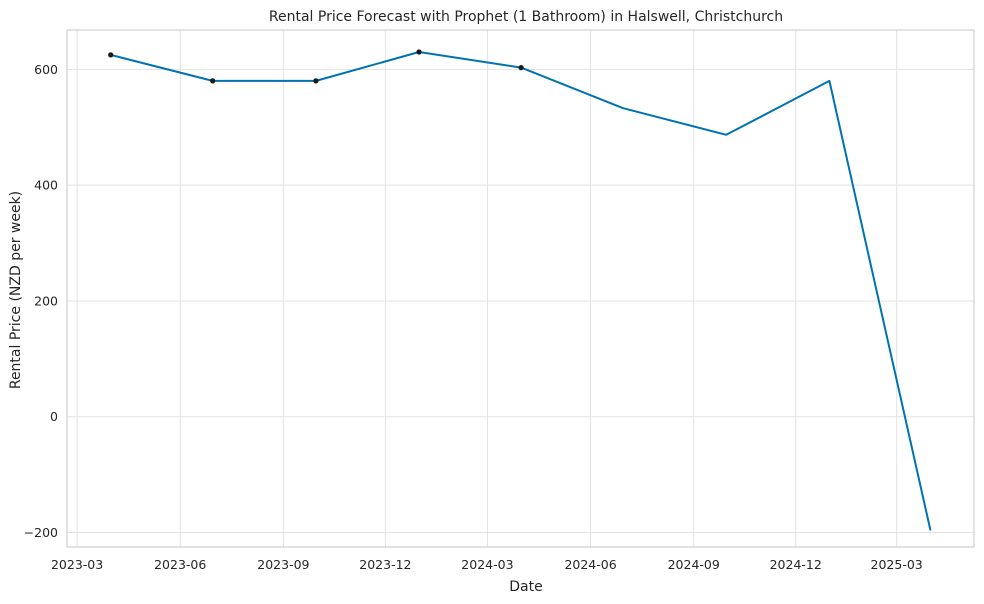  I want to click on x-tick-label: 2024-03, so click(487, 564).